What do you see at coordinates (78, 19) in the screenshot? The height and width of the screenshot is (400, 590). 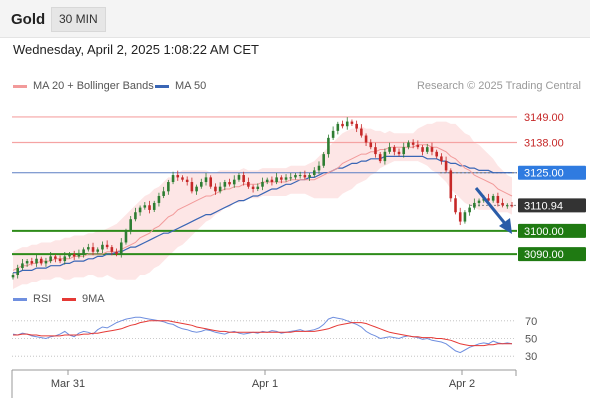 I see `timeframe-badge: 30 MIN` at bounding box center [78, 19].